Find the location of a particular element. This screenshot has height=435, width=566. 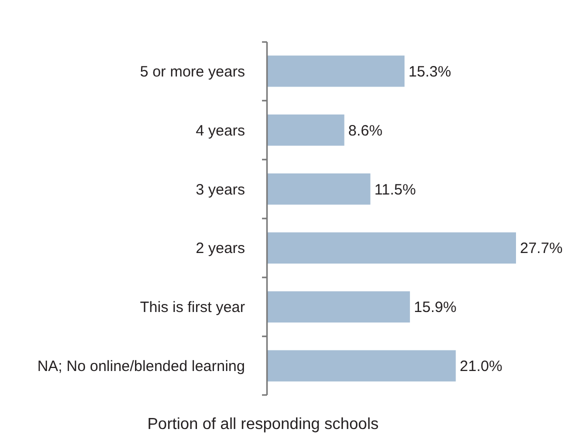

data-label: 11.5% is located at coordinates (395, 189).